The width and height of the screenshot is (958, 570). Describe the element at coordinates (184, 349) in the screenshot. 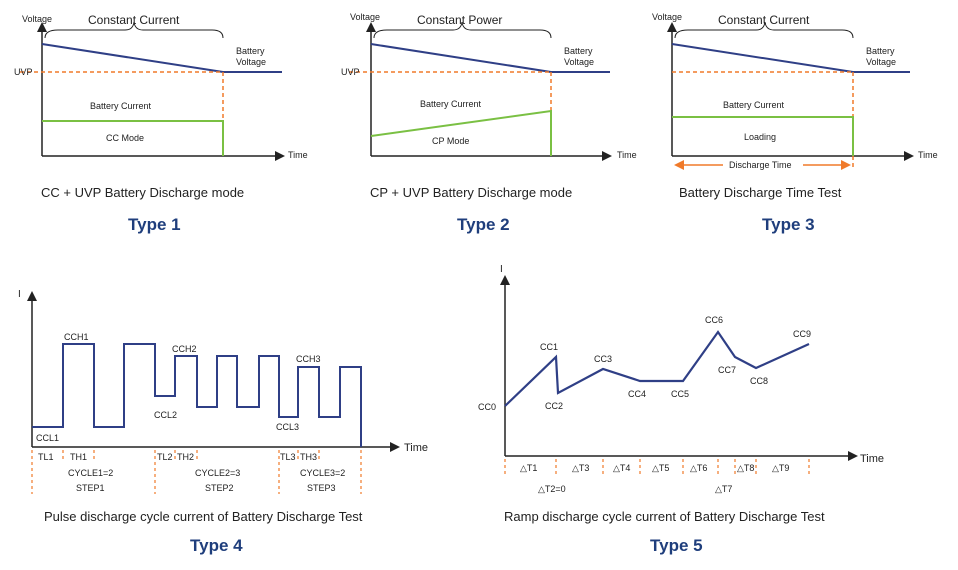

I see `type4-cch2-label: CCH2` at that location.